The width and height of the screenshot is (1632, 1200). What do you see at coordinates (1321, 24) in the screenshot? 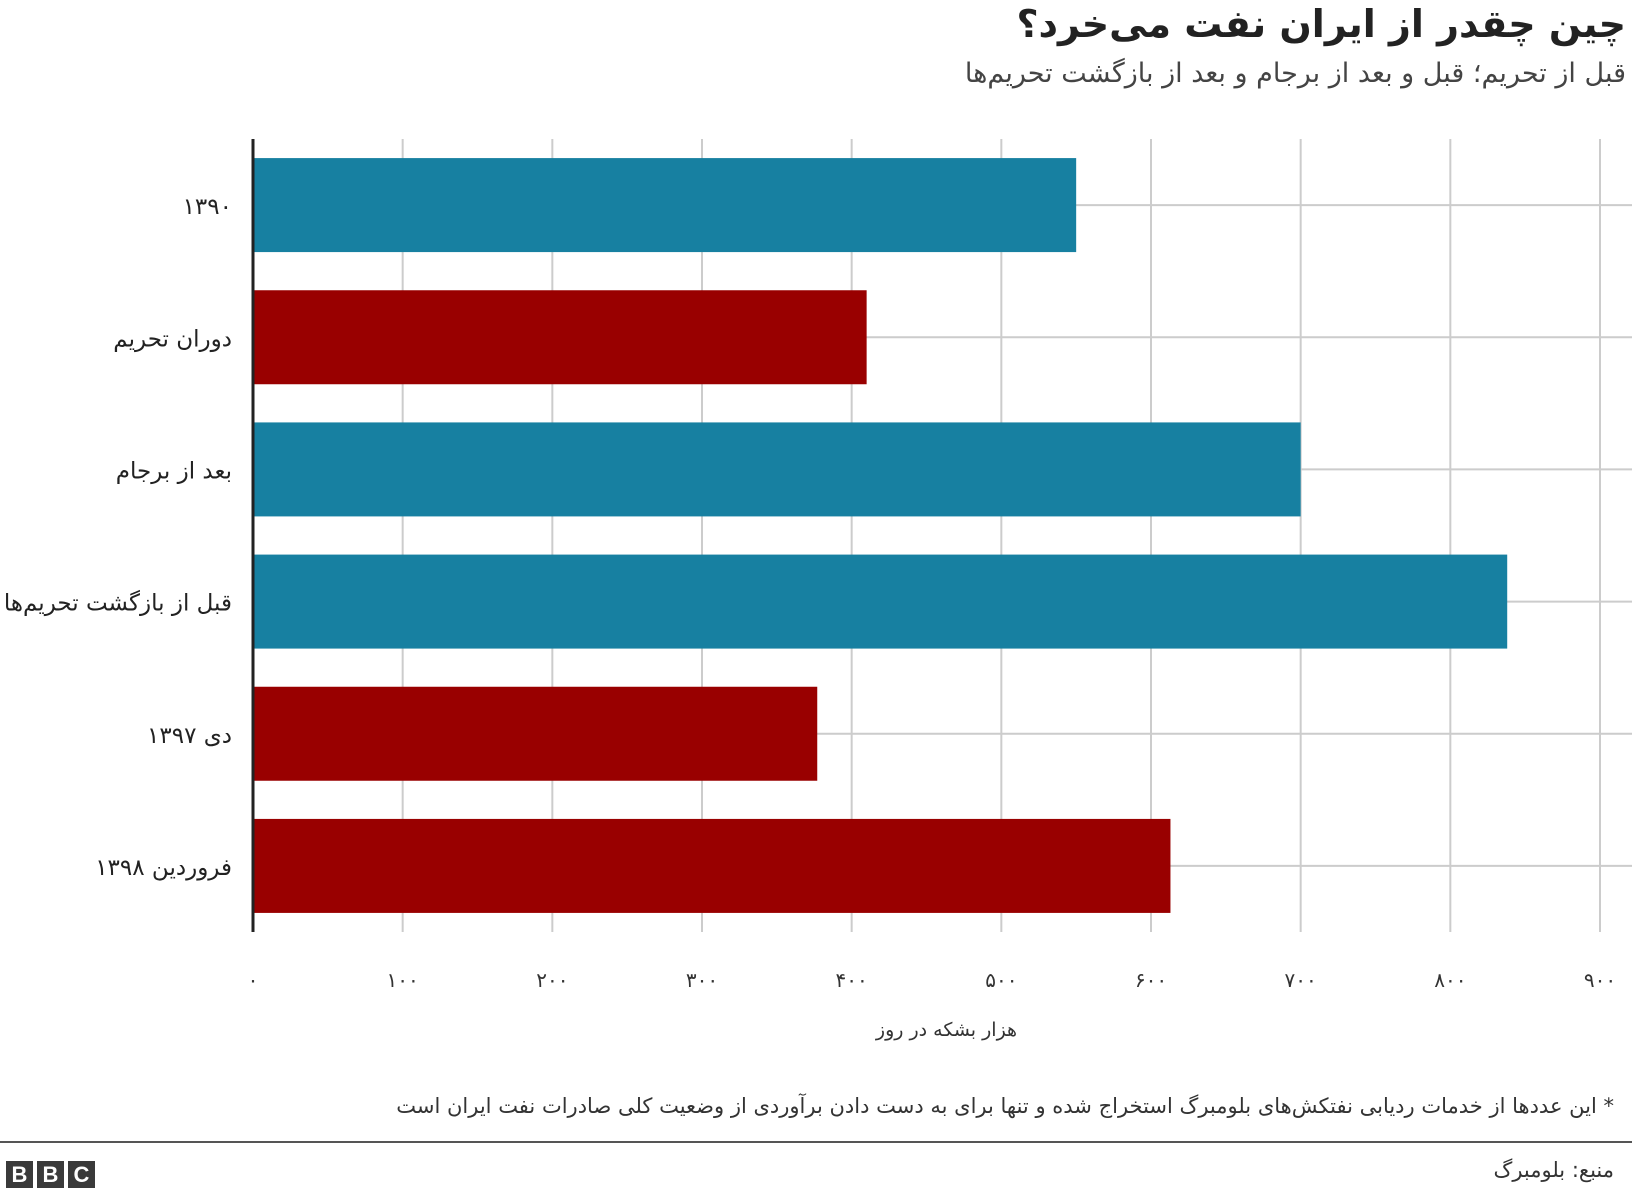
I see `chart-title: چین چقدر از ایران نفت می‌خرد؟` at bounding box center [1321, 24].